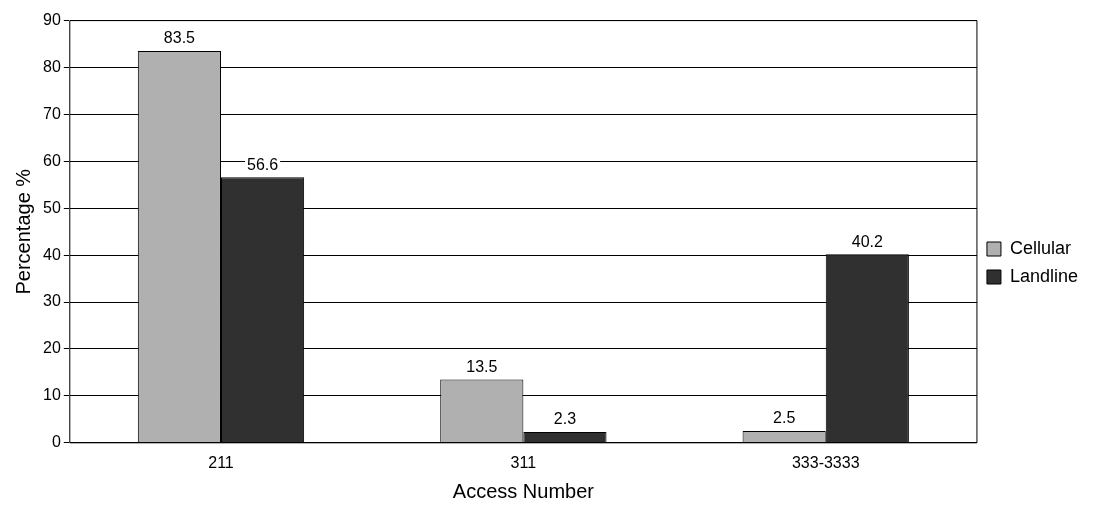  What do you see at coordinates (784, 418) in the screenshot?
I see `data-label: 2.5` at bounding box center [784, 418].